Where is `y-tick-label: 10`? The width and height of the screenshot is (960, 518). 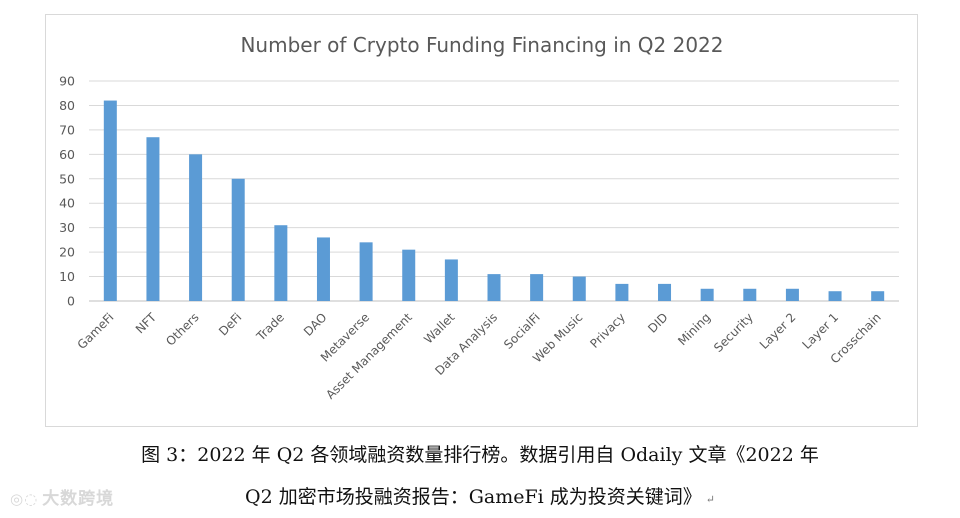 y-tick-label: 10 is located at coordinates (67, 276).